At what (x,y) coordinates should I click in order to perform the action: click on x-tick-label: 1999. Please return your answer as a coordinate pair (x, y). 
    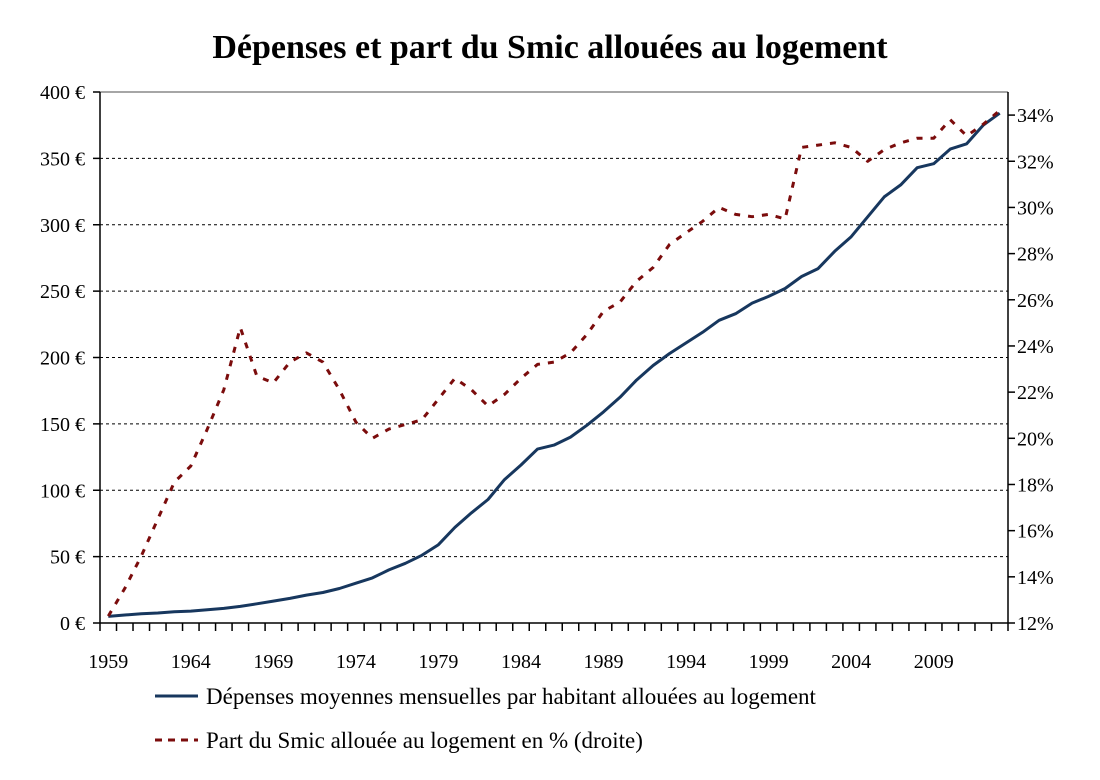
    Looking at the image, I should click on (769, 662).